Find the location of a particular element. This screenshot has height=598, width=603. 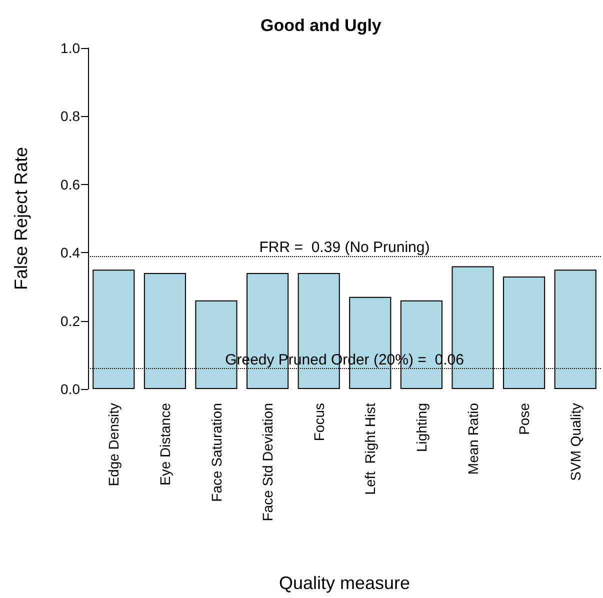

x-axis-title: Quality measure is located at coordinates (344, 583).